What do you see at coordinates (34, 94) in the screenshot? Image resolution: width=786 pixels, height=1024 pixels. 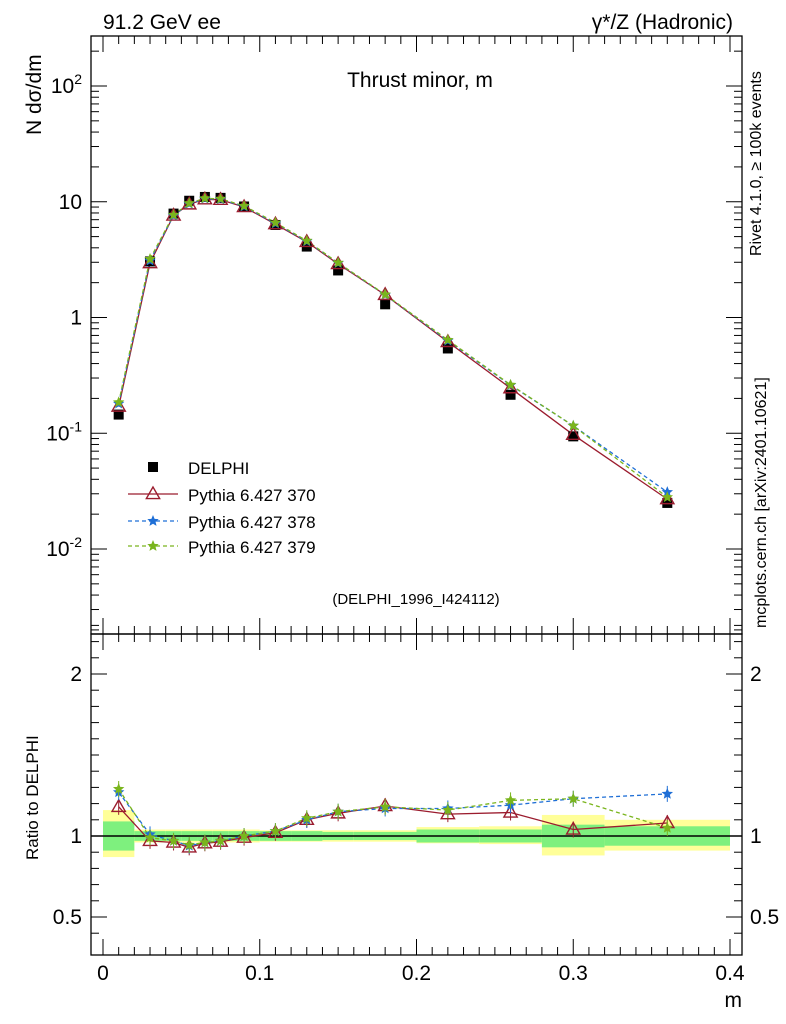 I see `main-y-axis-label: N dσ/dm` at bounding box center [34, 94].